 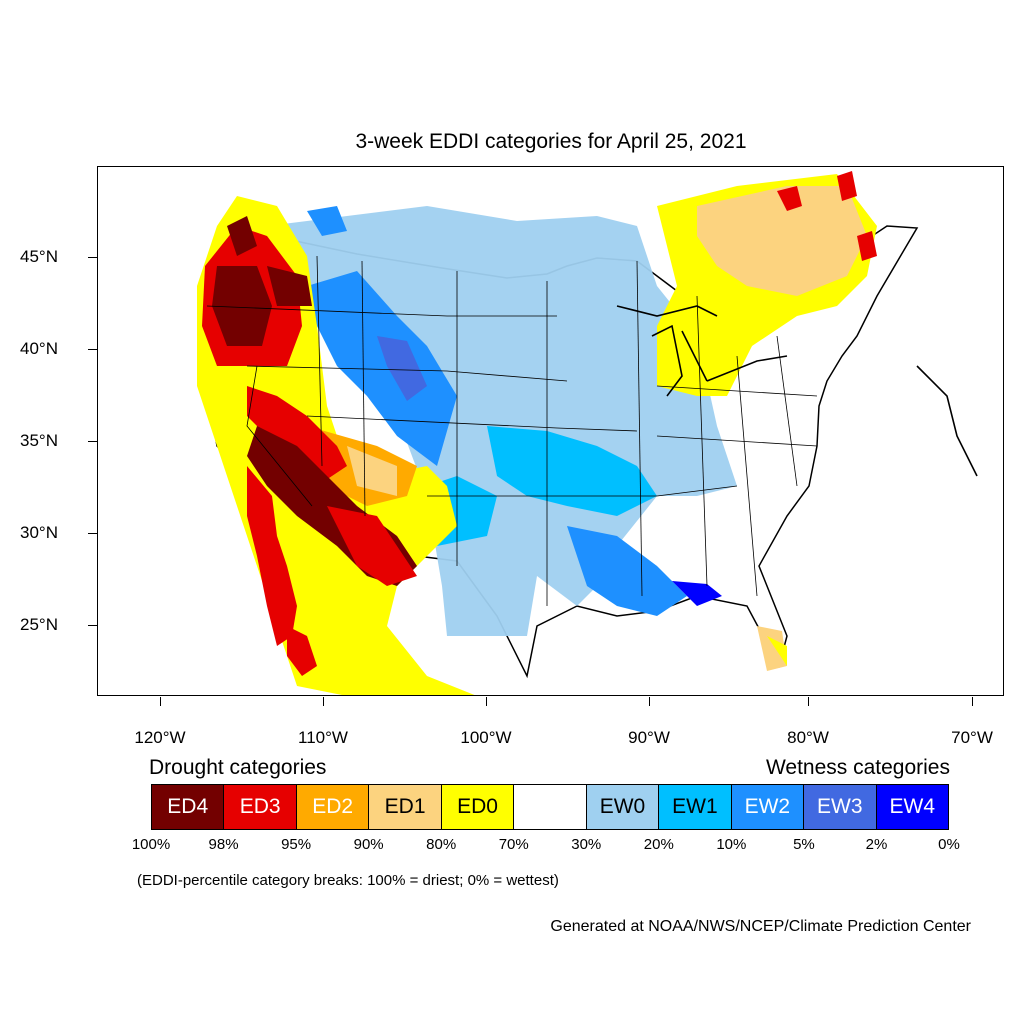 What do you see at coordinates (586, 844) in the screenshot?
I see `legend-percent-label: 30%` at bounding box center [586, 844].